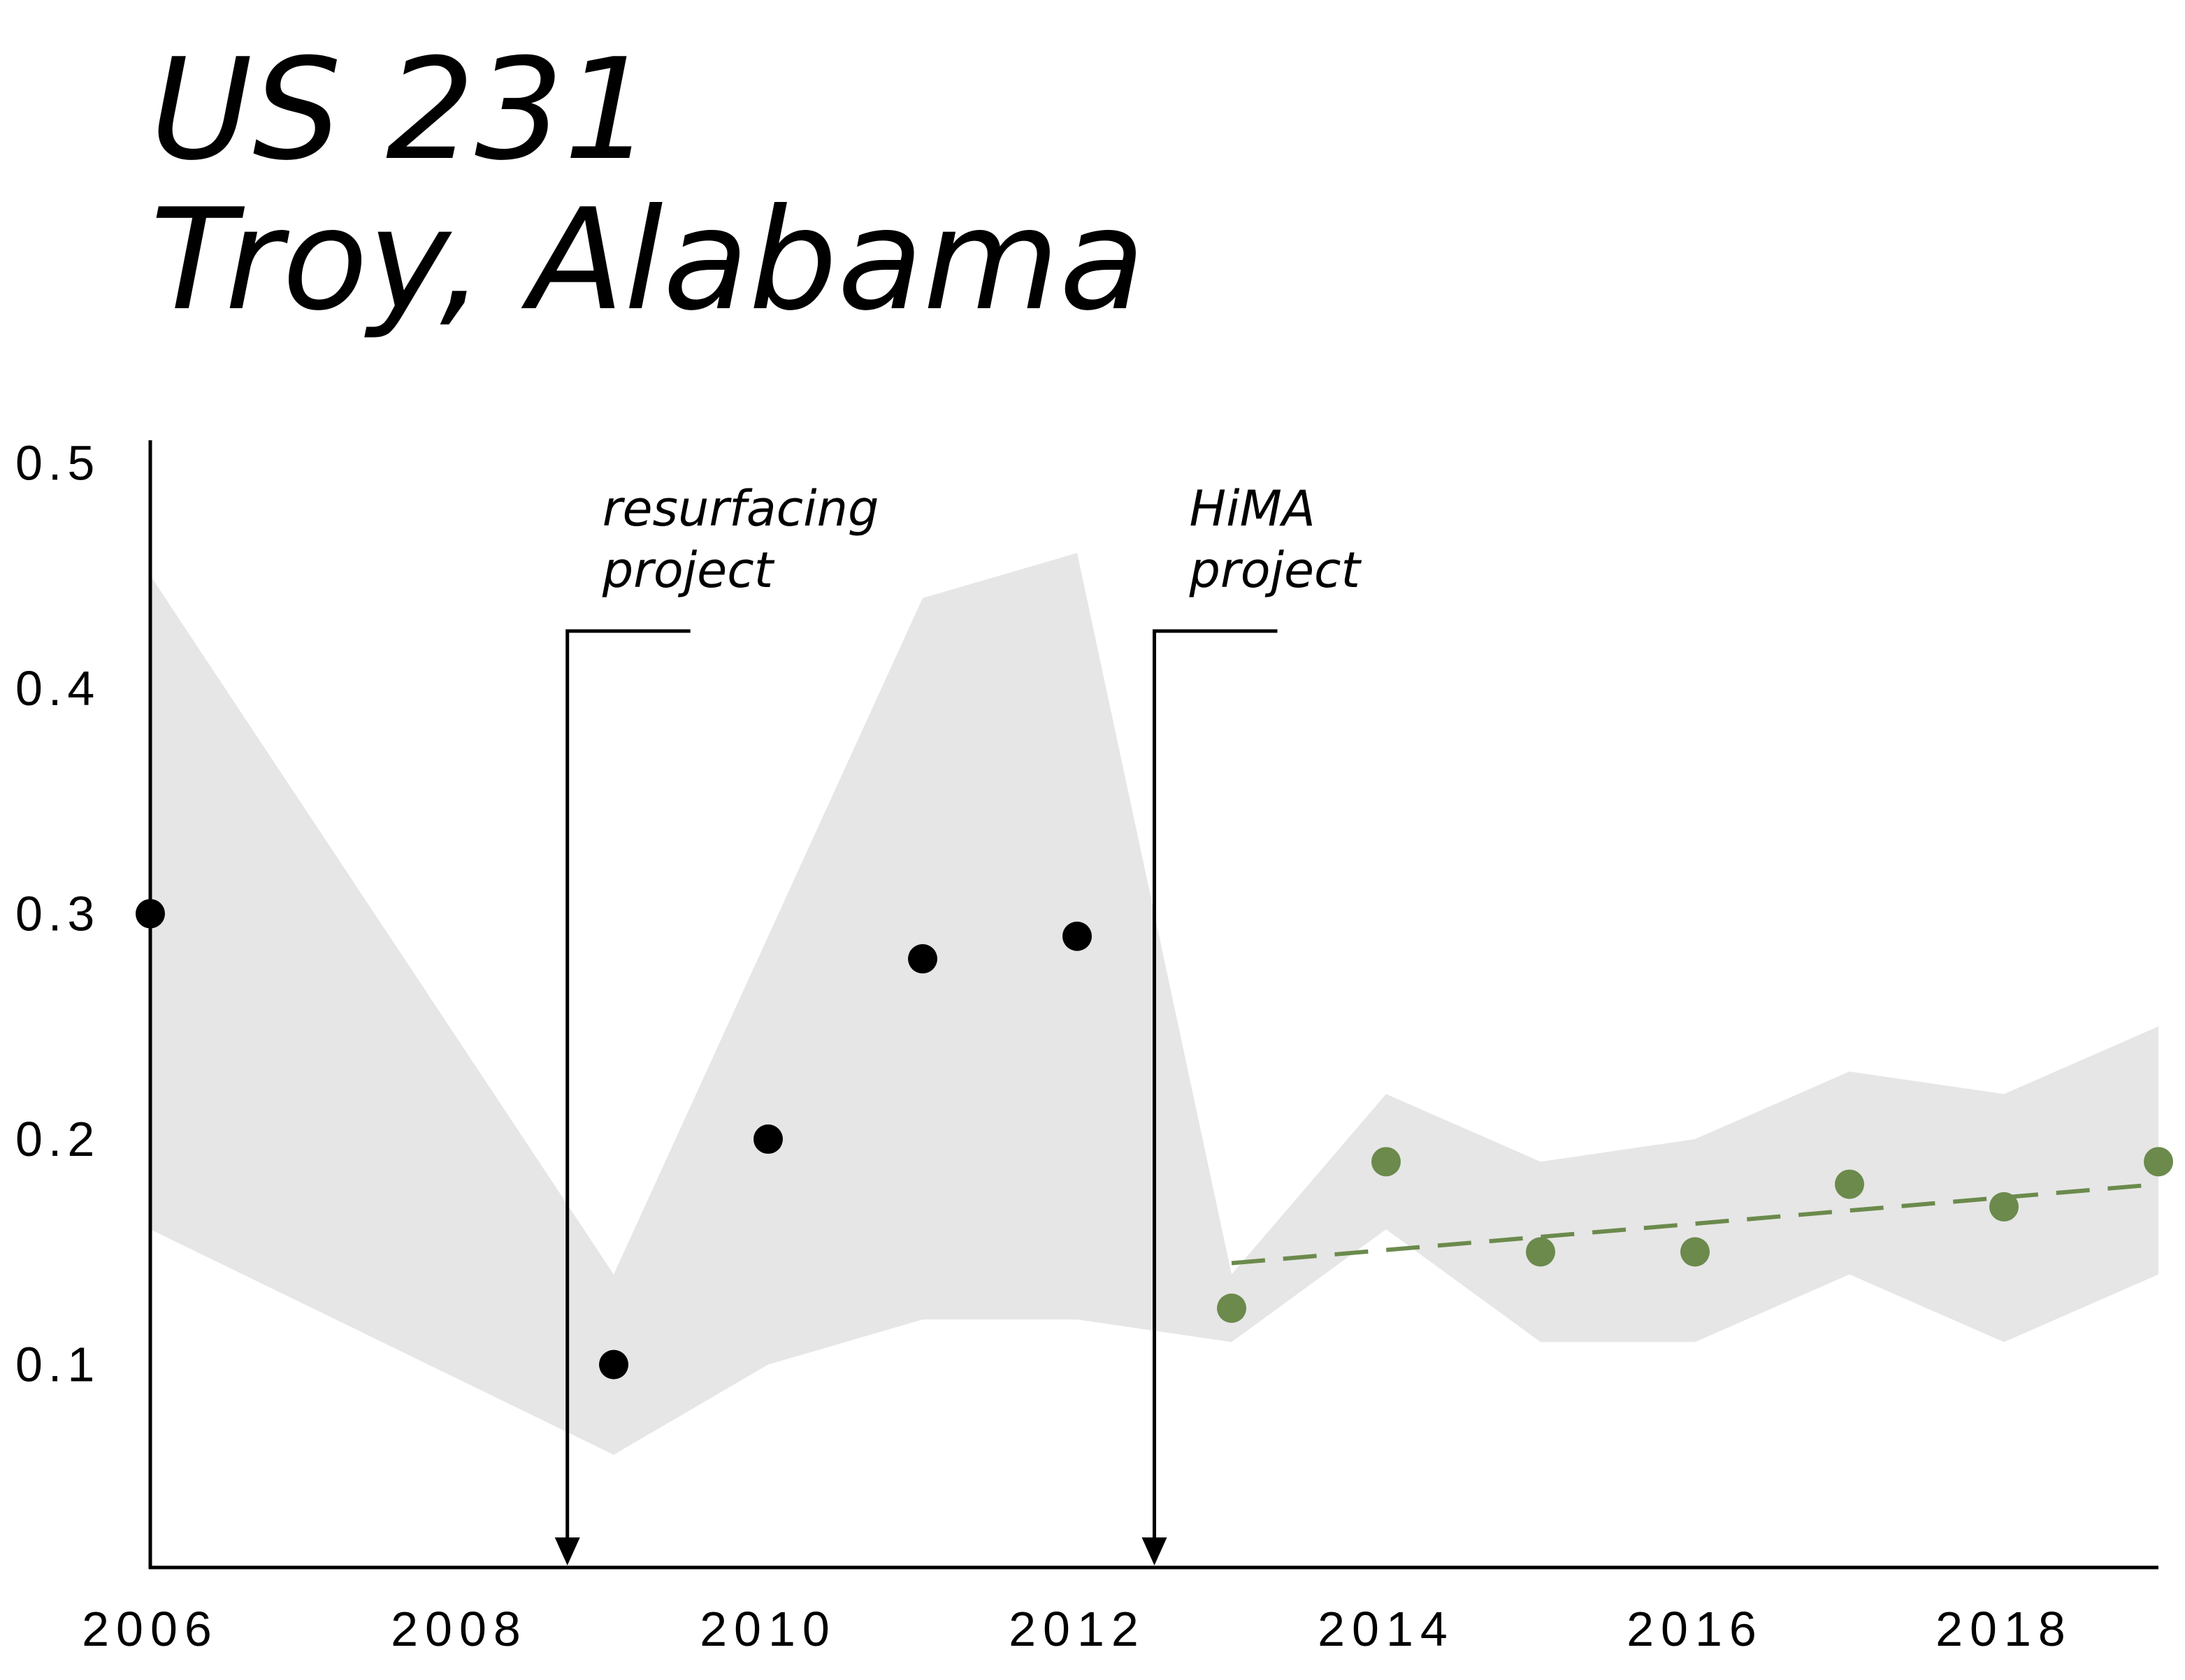 The height and width of the screenshot is (1680, 2185). What do you see at coordinates (57, 1139) in the screenshot?
I see `y-tick-label-0.2: 0.2` at bounding box center [57, 1139].